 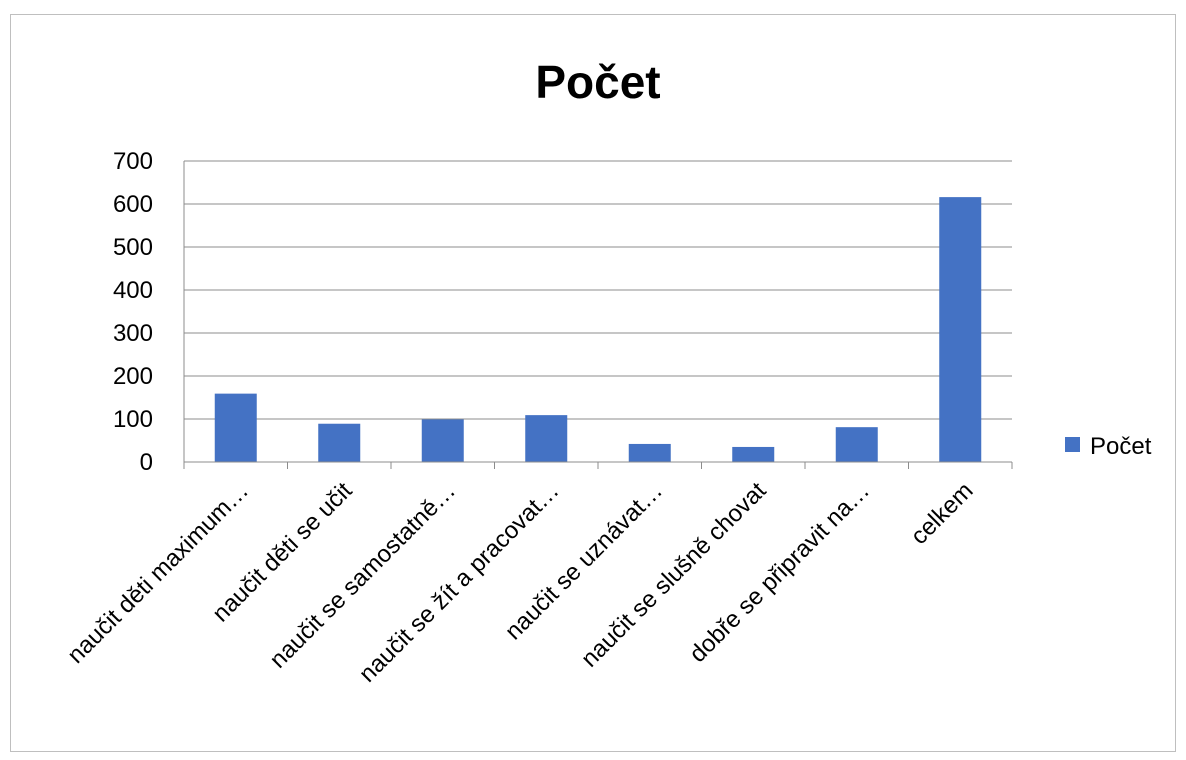 I want to click on y-tick-label: 700, so click(x=133, y=161).